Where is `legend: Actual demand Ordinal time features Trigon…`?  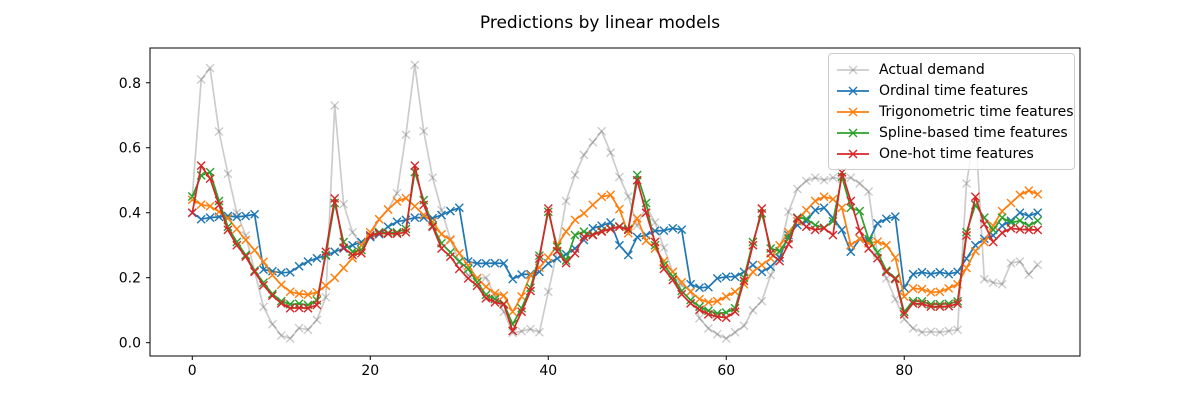
legend: Actual demand Ordinal time features Trigon… is located at coordinates (951, 111).